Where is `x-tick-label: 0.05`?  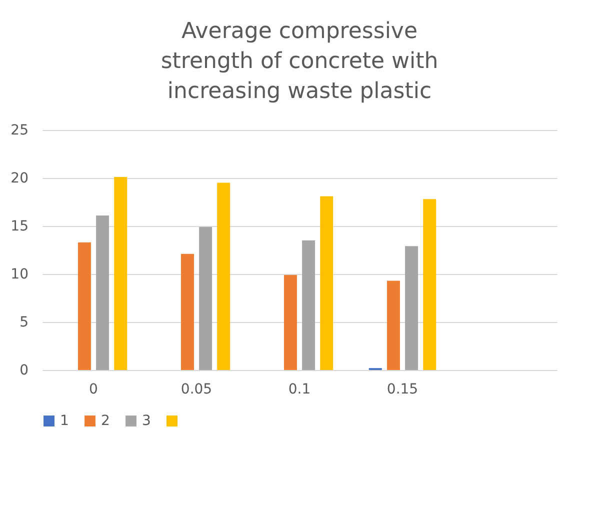
x-tick-label: 0.05 is located at coordinates (196, 390).